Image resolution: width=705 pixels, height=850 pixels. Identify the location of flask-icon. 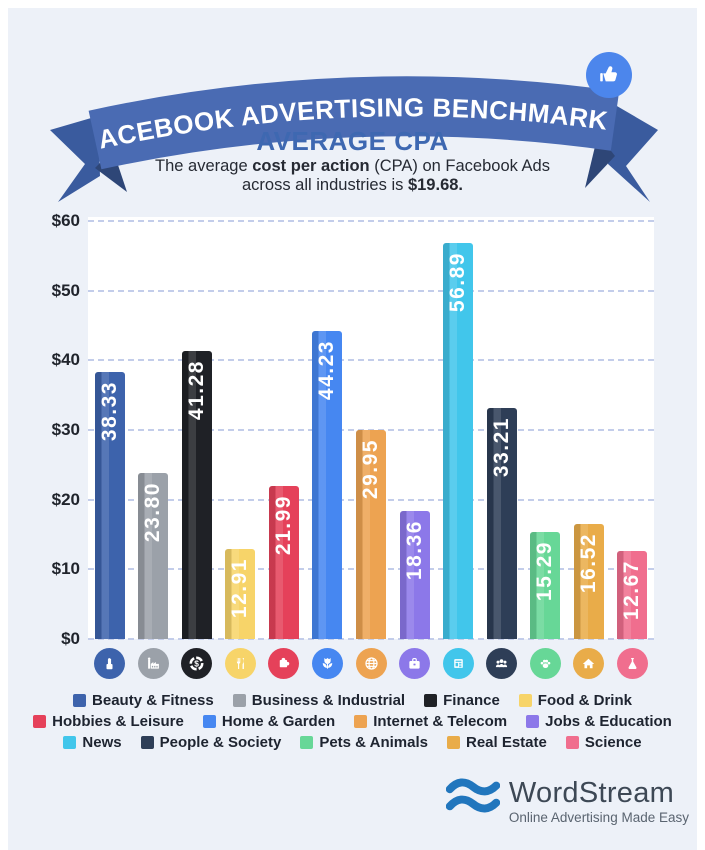
(632, 663).